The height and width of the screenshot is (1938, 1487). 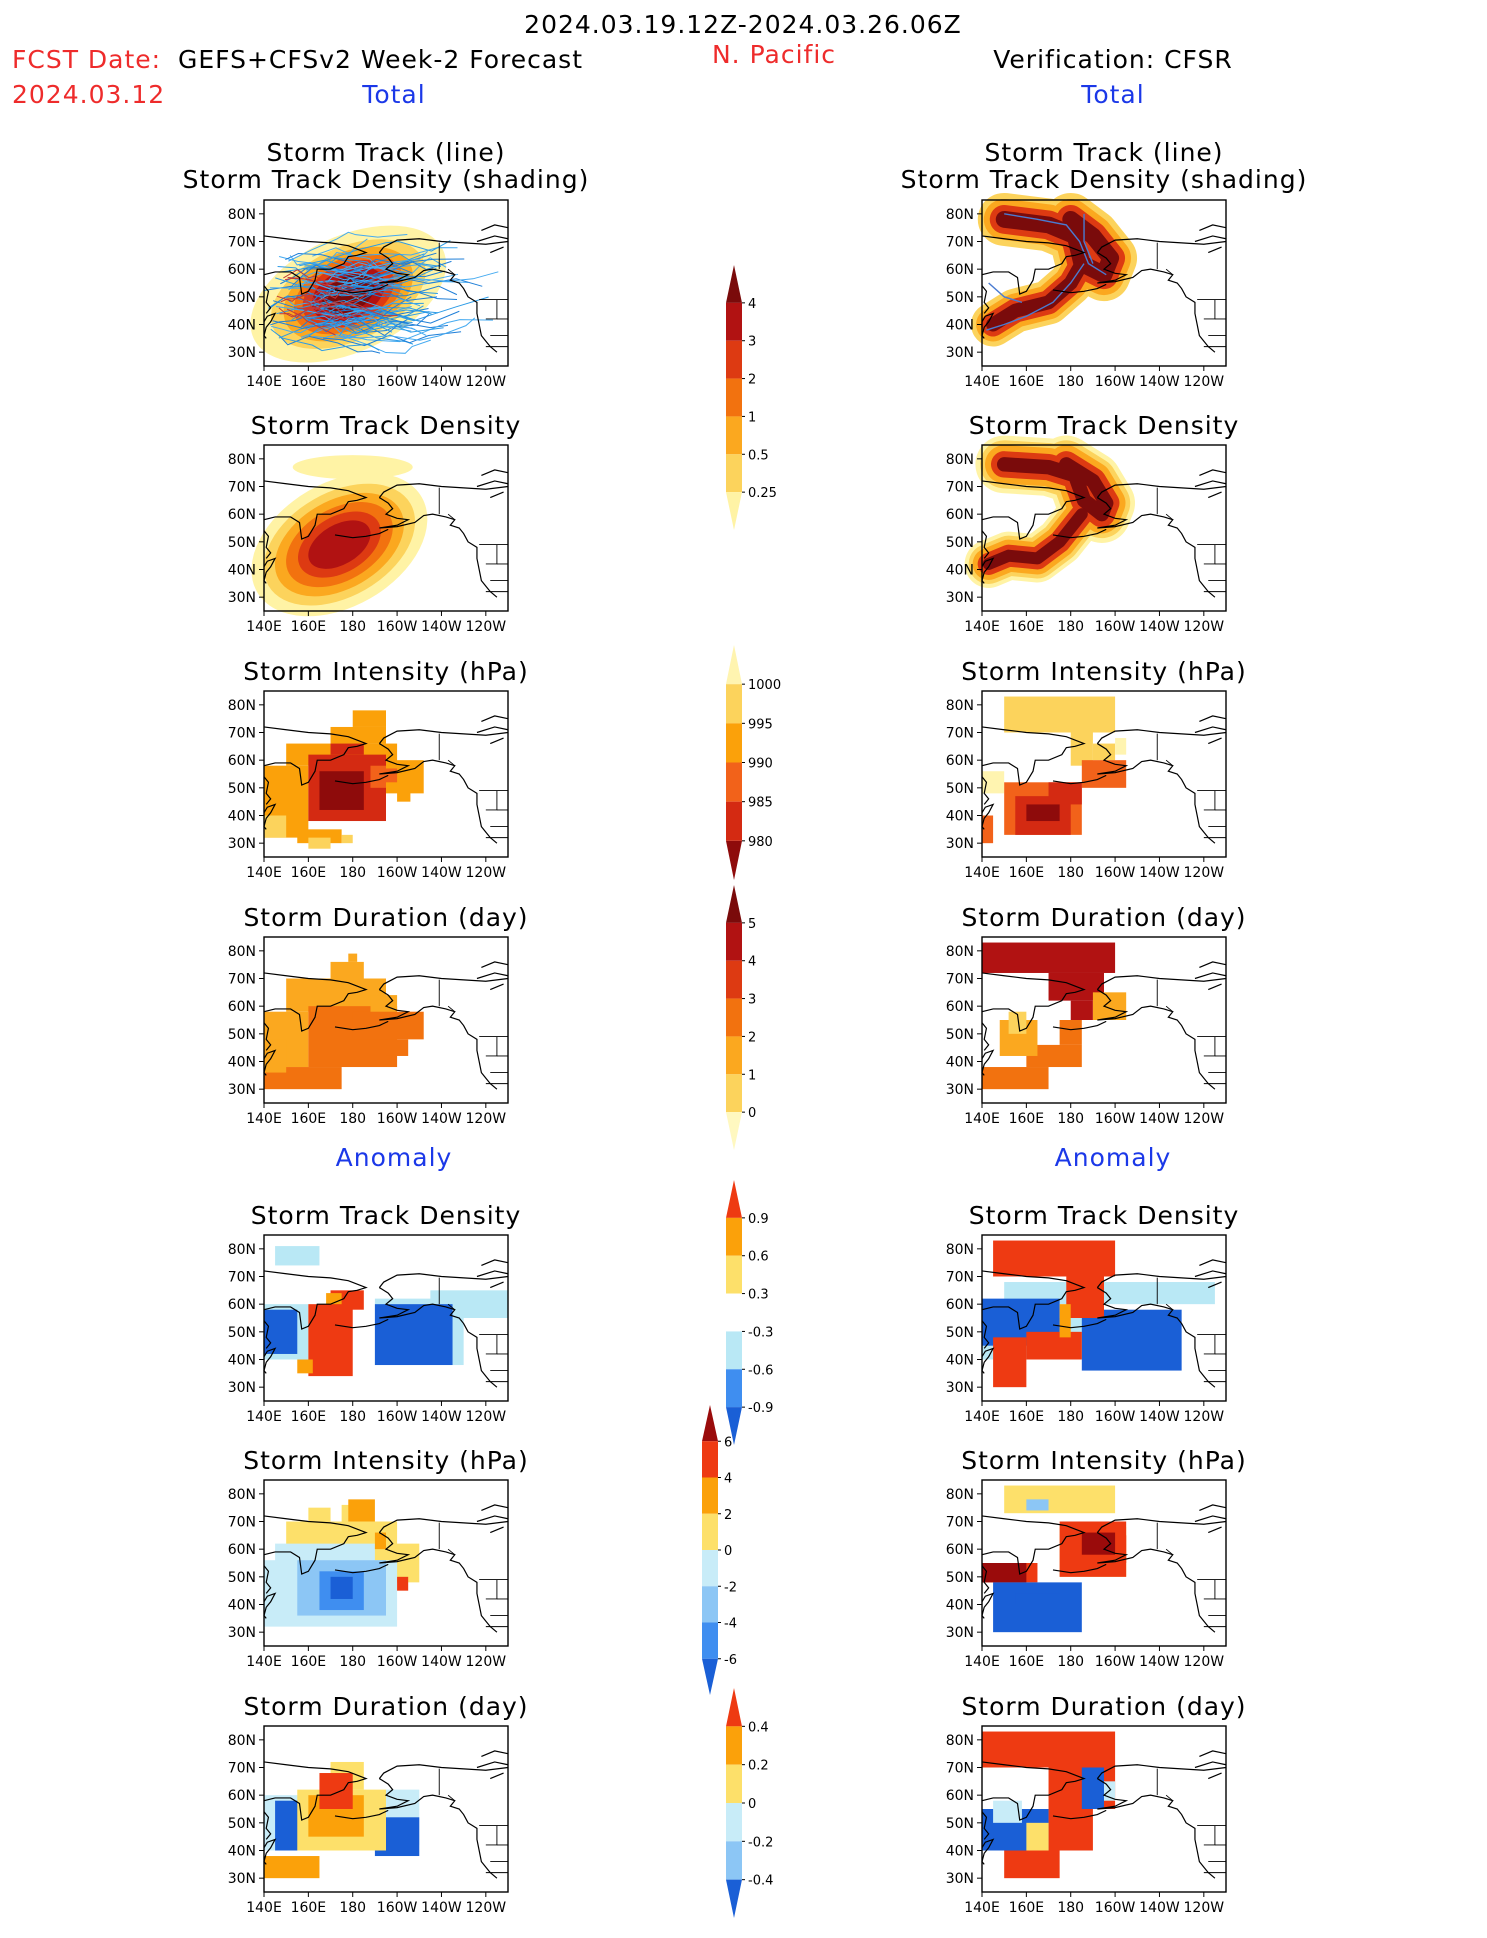 I want to click on colorbar-intensity-anom: 6 4 2 0 -2 -4 -6, so click(x=719, y=1550).